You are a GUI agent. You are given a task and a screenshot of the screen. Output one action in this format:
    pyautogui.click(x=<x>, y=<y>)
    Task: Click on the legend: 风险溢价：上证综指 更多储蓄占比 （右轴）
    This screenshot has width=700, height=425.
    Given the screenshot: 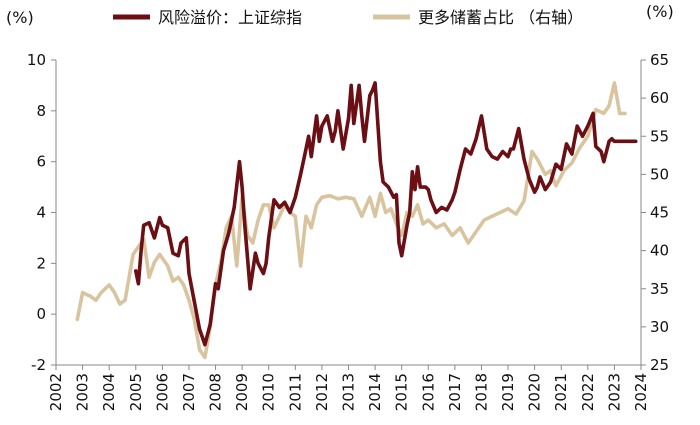 What is the action you would take?
    pyautogui.click(x=348, y=17)
    